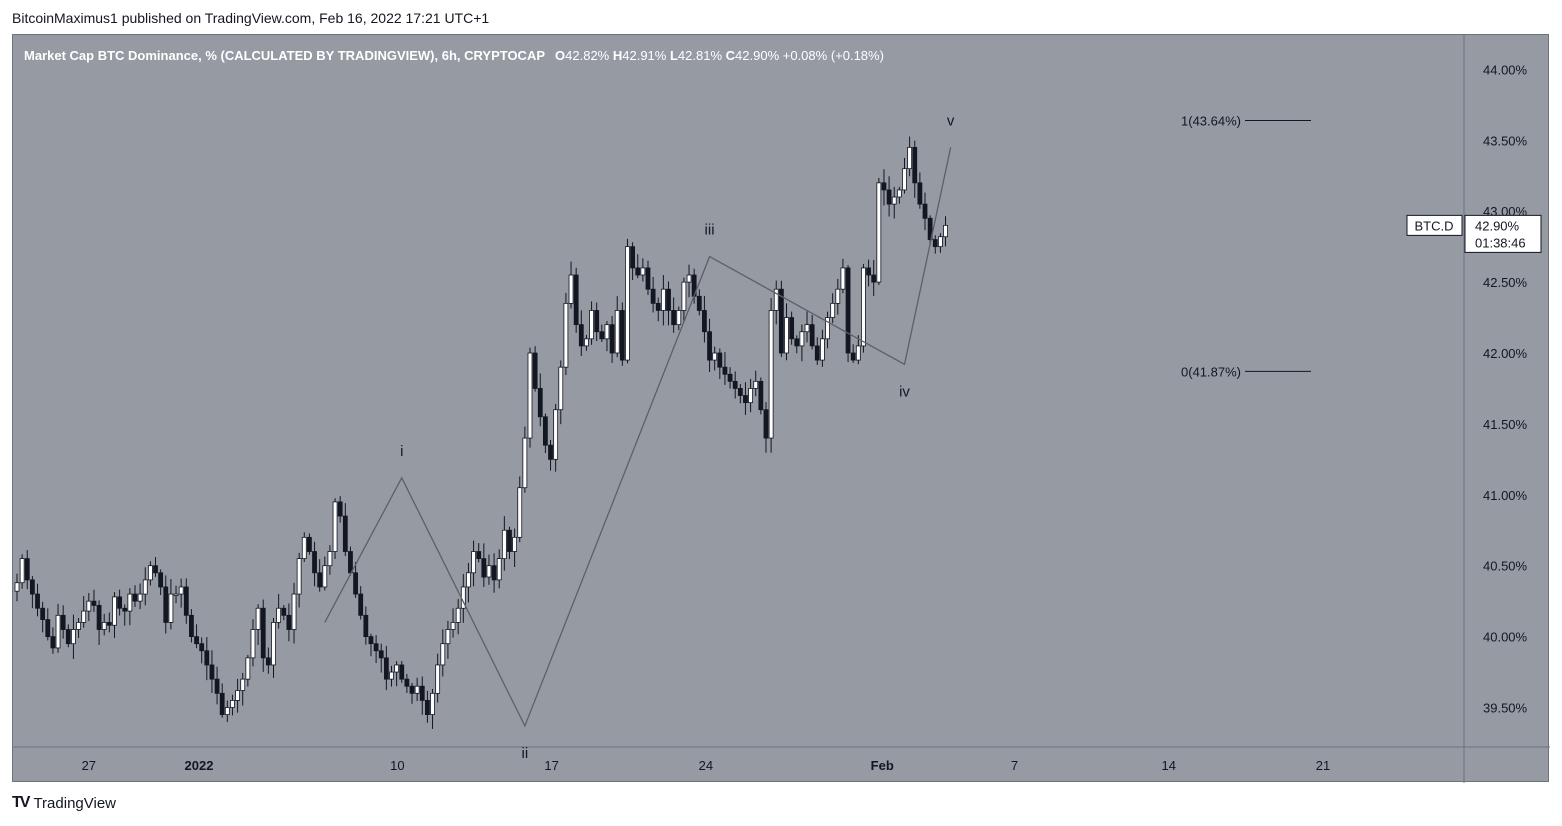 This screenshot has height=826, width=1562. Describe the element at coordinates (1323, 765) in the screenshot. I see `x-tick-label: 21` at that location.